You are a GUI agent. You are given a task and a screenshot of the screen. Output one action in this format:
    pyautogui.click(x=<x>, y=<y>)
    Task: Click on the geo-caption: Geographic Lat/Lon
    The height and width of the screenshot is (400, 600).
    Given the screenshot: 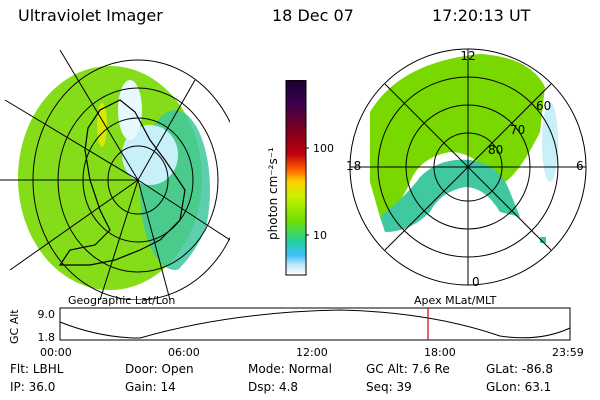 What is the action you would take?
    pyautogui.click(x=122, y=300)
    